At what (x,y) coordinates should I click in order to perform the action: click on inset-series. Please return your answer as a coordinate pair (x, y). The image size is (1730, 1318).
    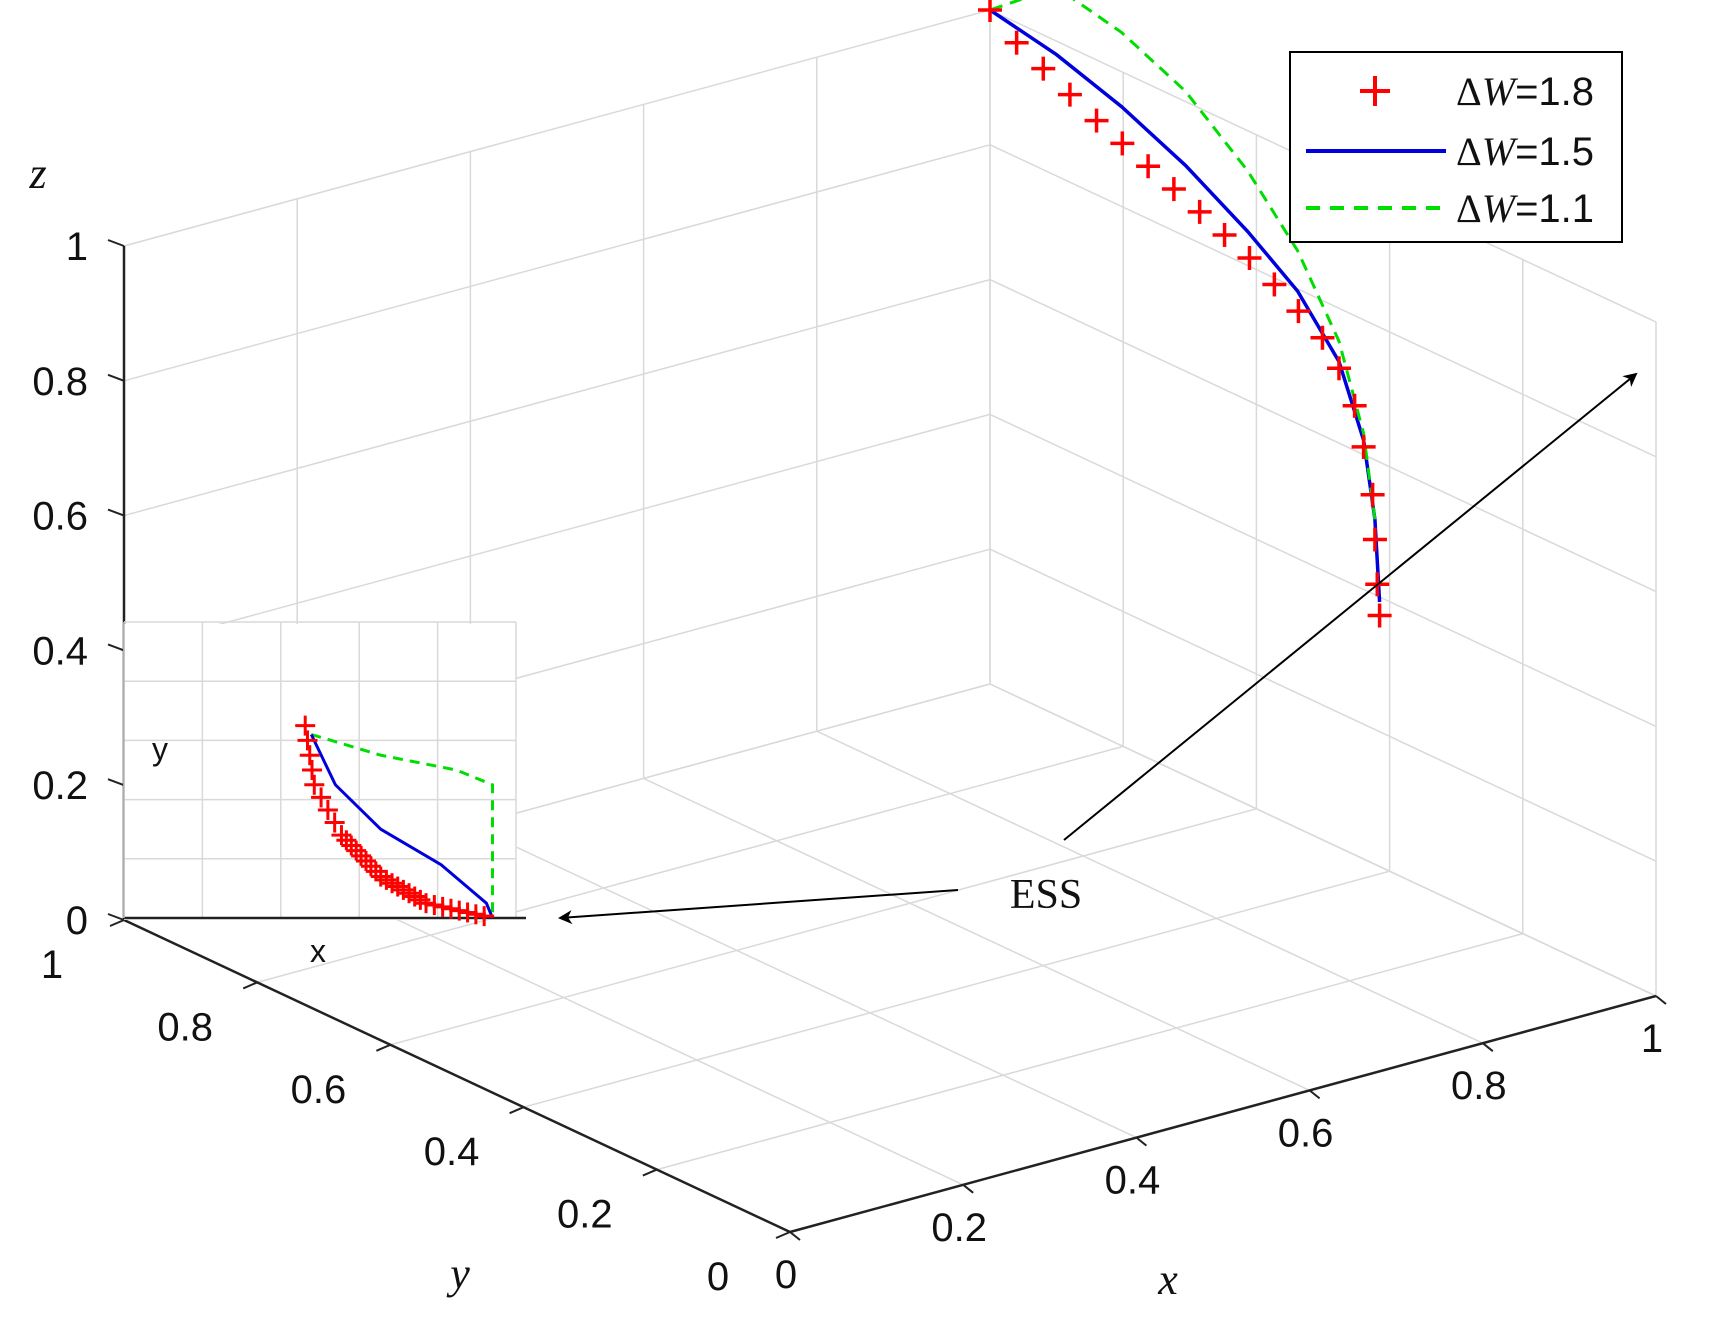
    Looking at the image, I should click on (395, 821).